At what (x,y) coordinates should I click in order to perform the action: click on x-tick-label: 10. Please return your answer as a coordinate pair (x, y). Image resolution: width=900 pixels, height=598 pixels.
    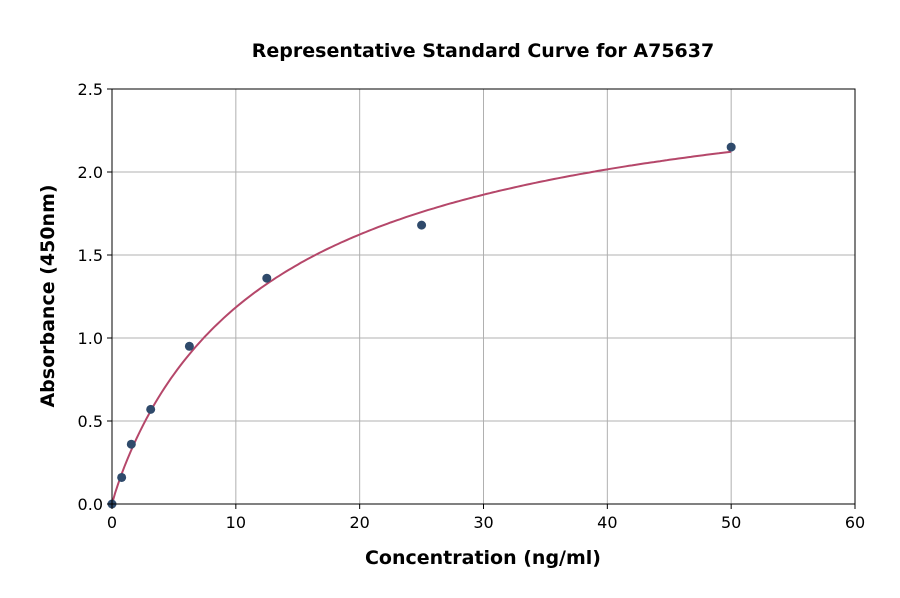
    Looking at the image, I should click on (236, 522).